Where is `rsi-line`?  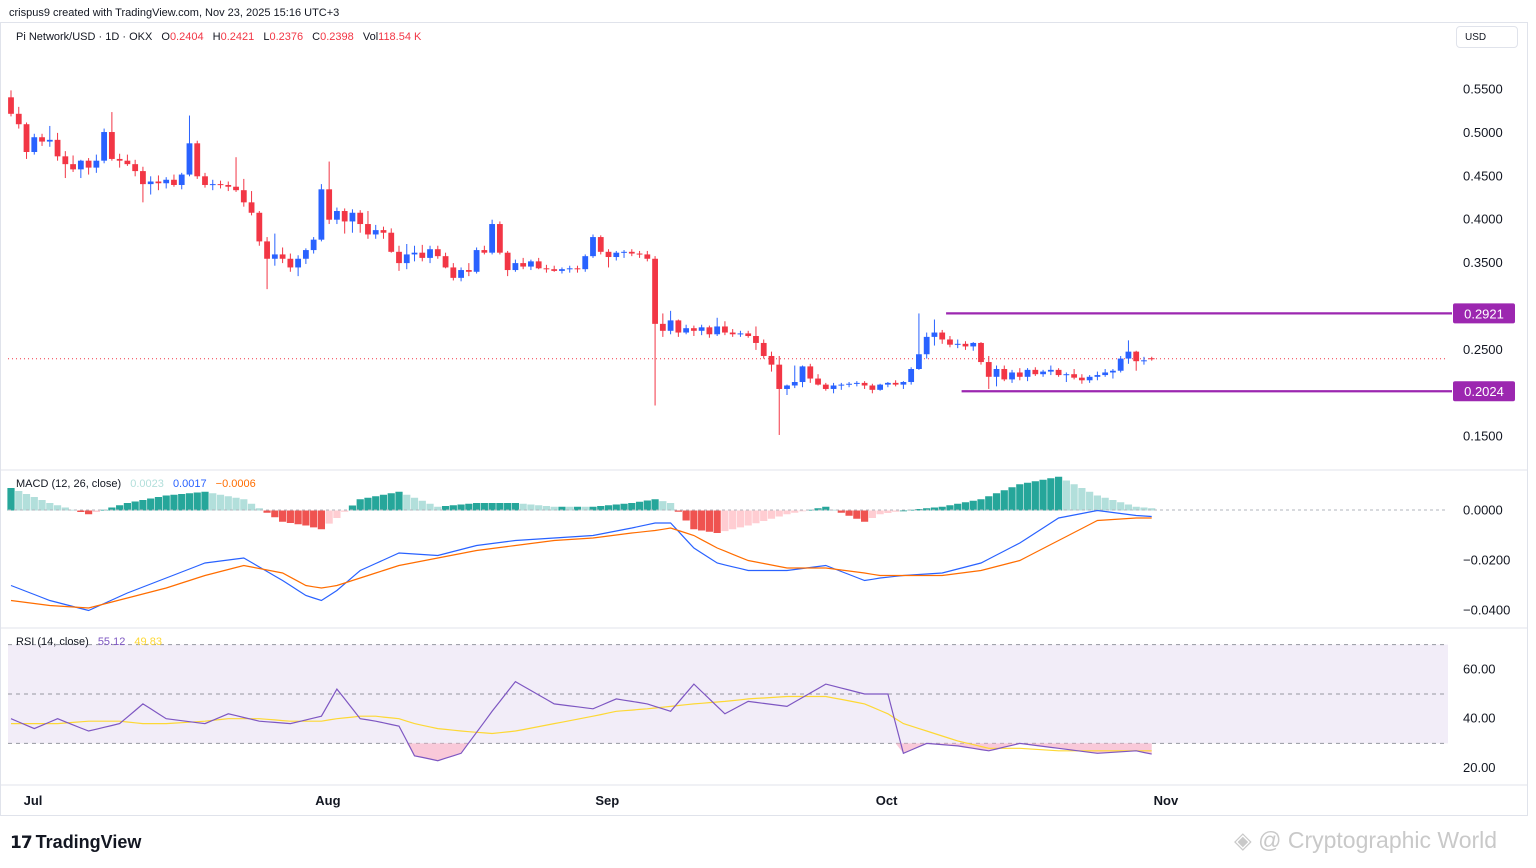
rsi-line is located at coordinates (581, 721).